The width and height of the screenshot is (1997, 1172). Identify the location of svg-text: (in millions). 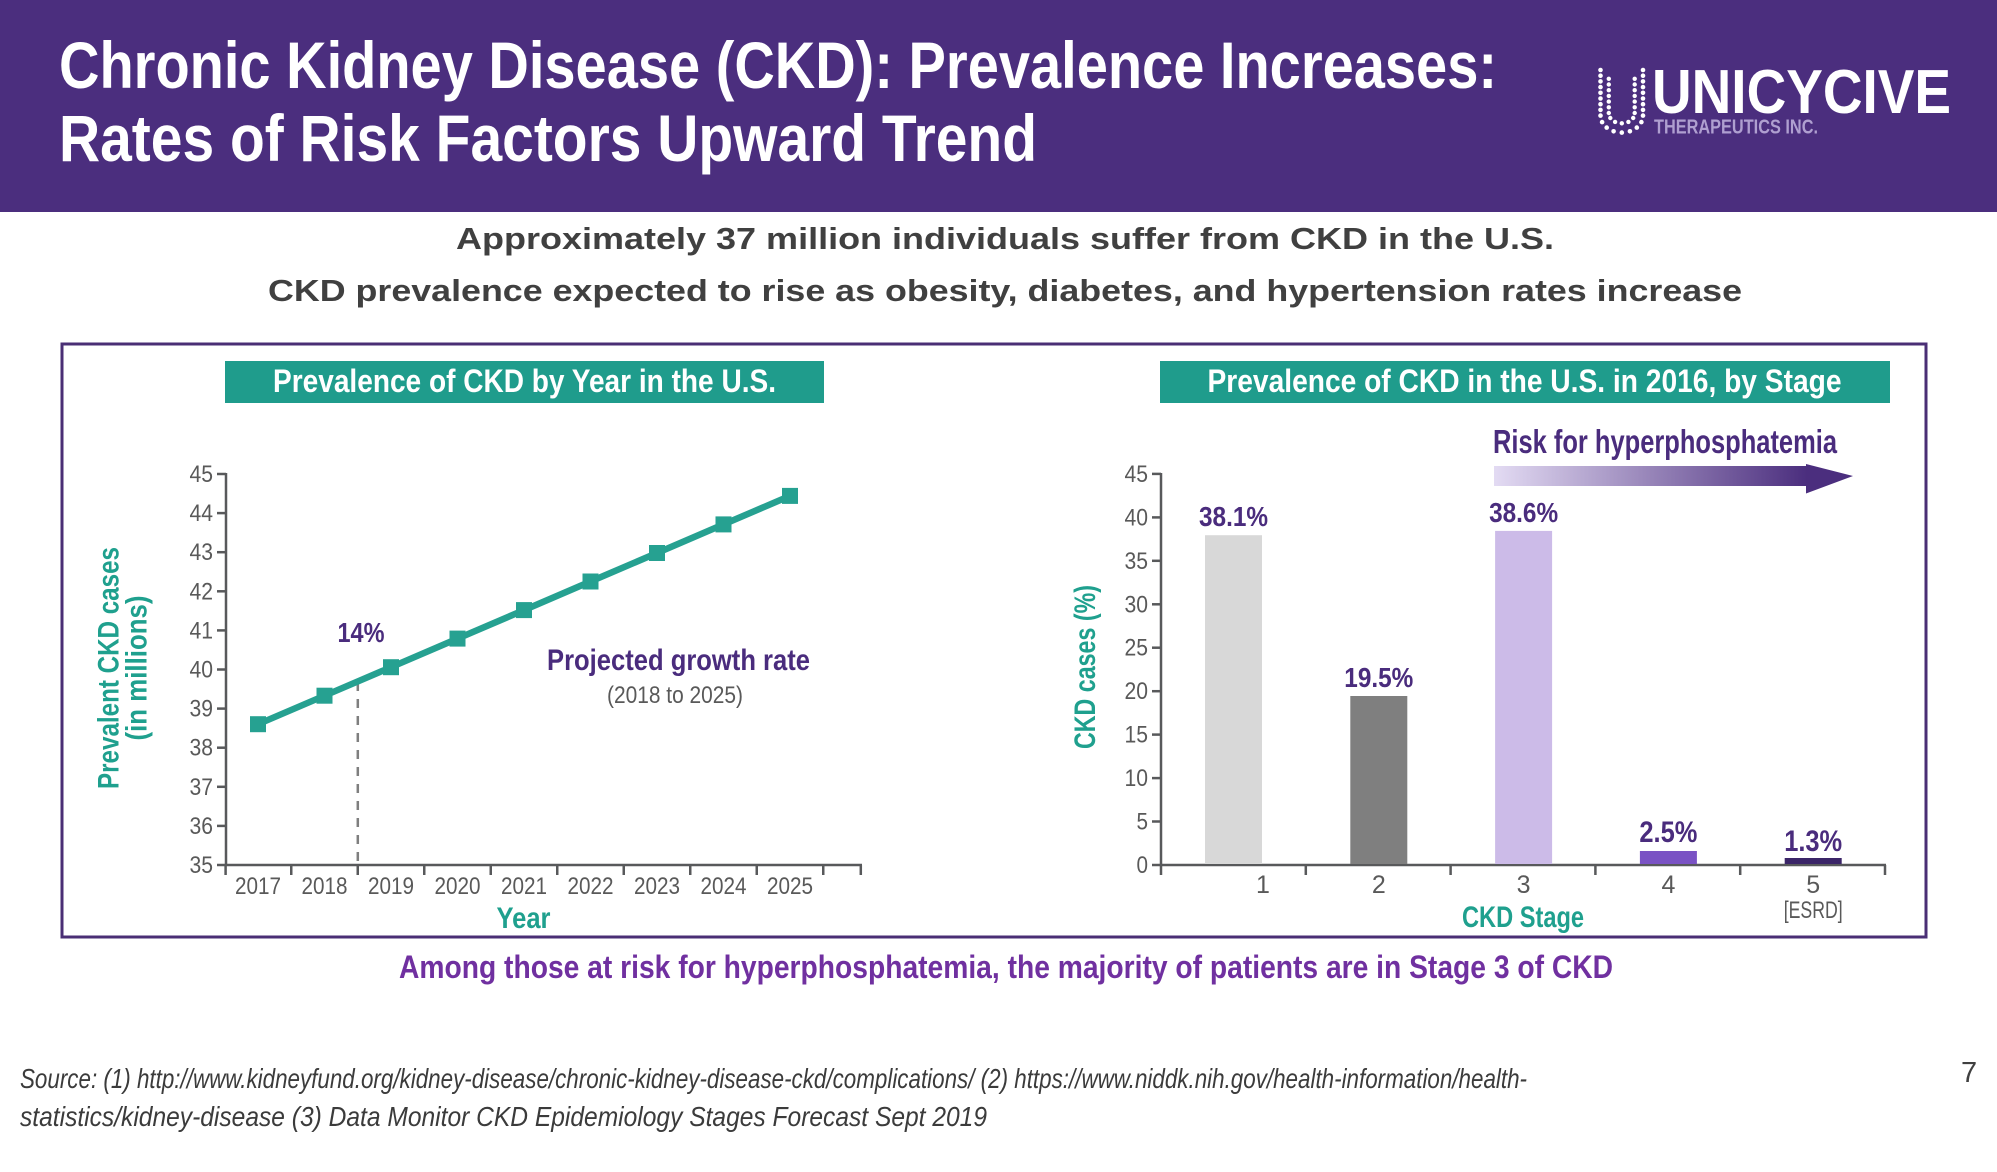
(137, 668).